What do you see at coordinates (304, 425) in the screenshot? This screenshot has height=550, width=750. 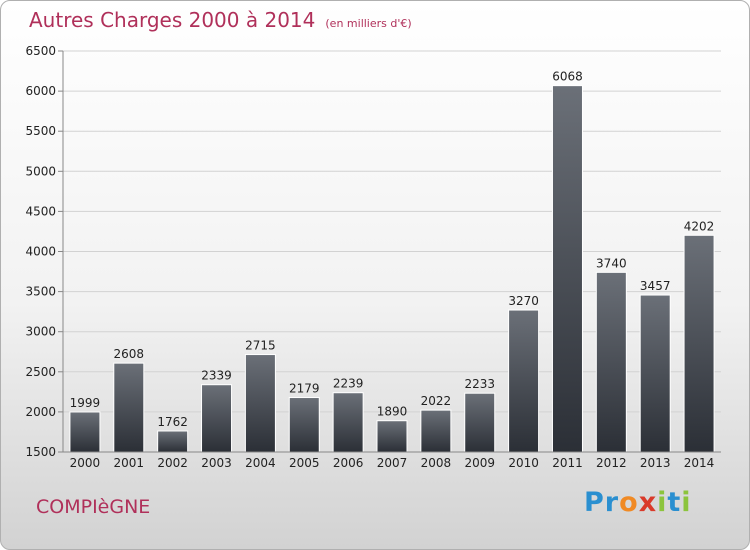 I see `bar-2005` at bounding box center [304, 425].